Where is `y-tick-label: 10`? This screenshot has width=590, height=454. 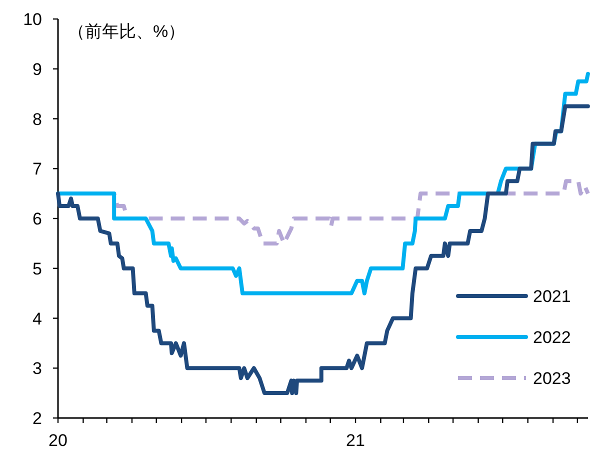
y-tick-label: 10 is located at coordinates (32, 19).